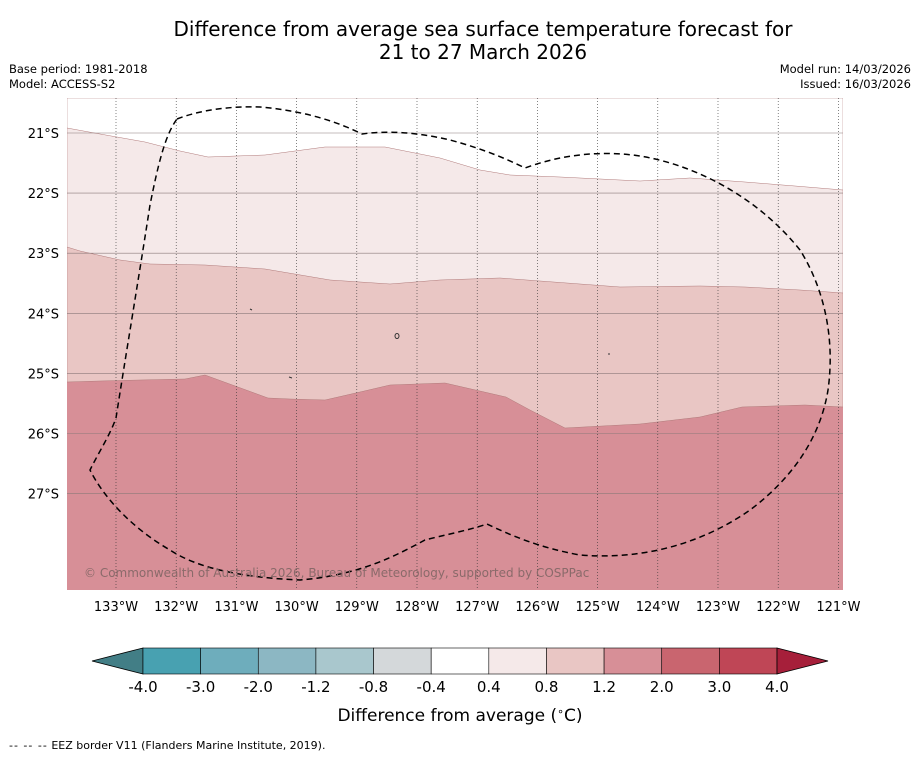 The width and height of the screenshot is (919, 758). What do you see at coordinates (662, 687) in the screenshot?
I see `colorbar-tick-label: 2.0` at bounding box center [662, 687].